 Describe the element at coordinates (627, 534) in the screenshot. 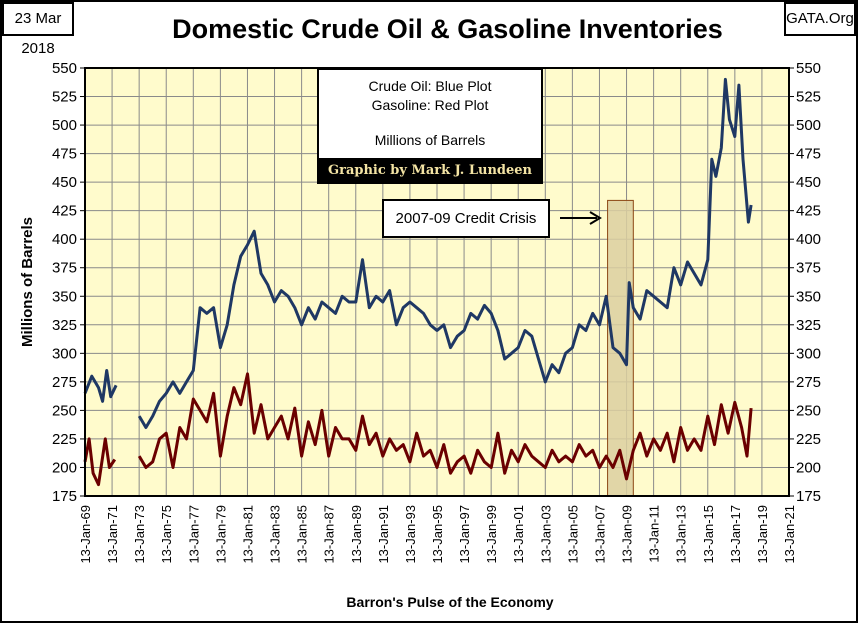

I see `x-tick-label: 13-Jan-09` at that location.